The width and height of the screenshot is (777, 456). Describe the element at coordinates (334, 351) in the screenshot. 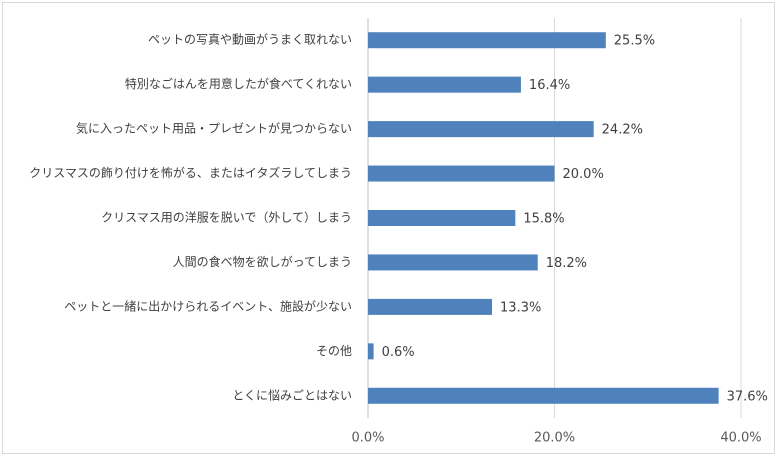

I see `category-label: その他` at that location.